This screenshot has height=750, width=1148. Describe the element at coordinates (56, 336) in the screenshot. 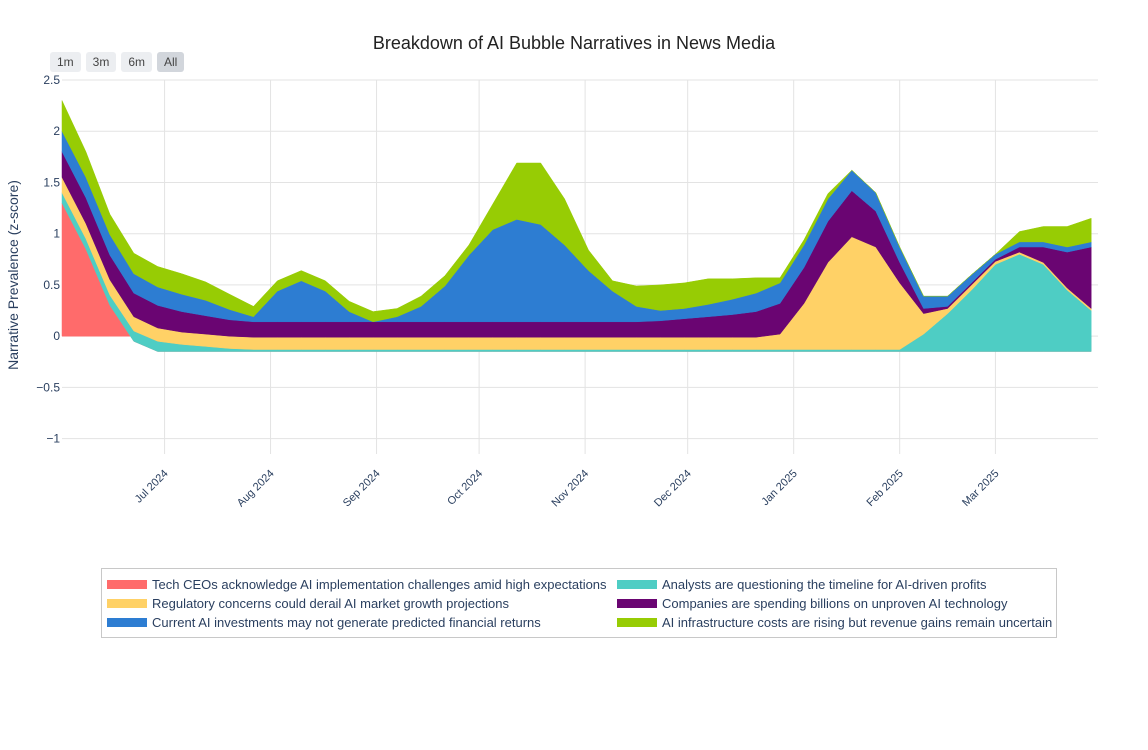

I see `y-tick-label: 0` at that location.